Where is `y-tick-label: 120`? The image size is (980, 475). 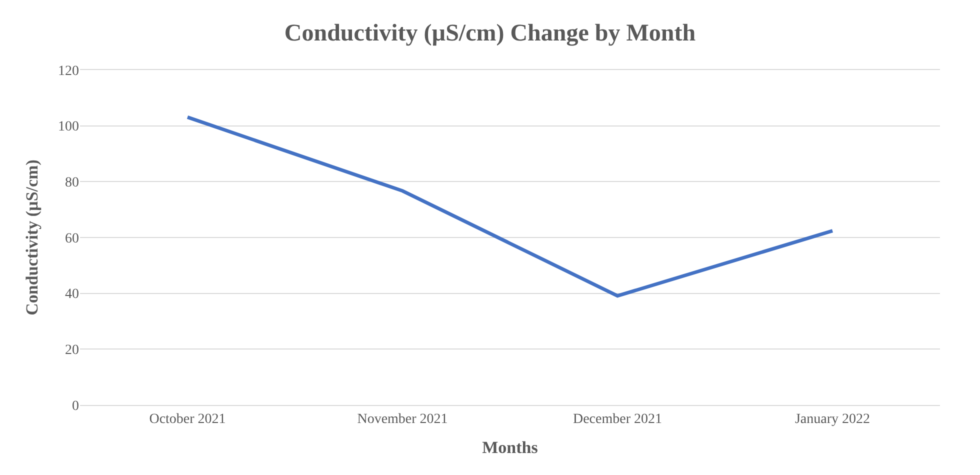
y-tick-label: 120 is located at coordinates (68, 71).